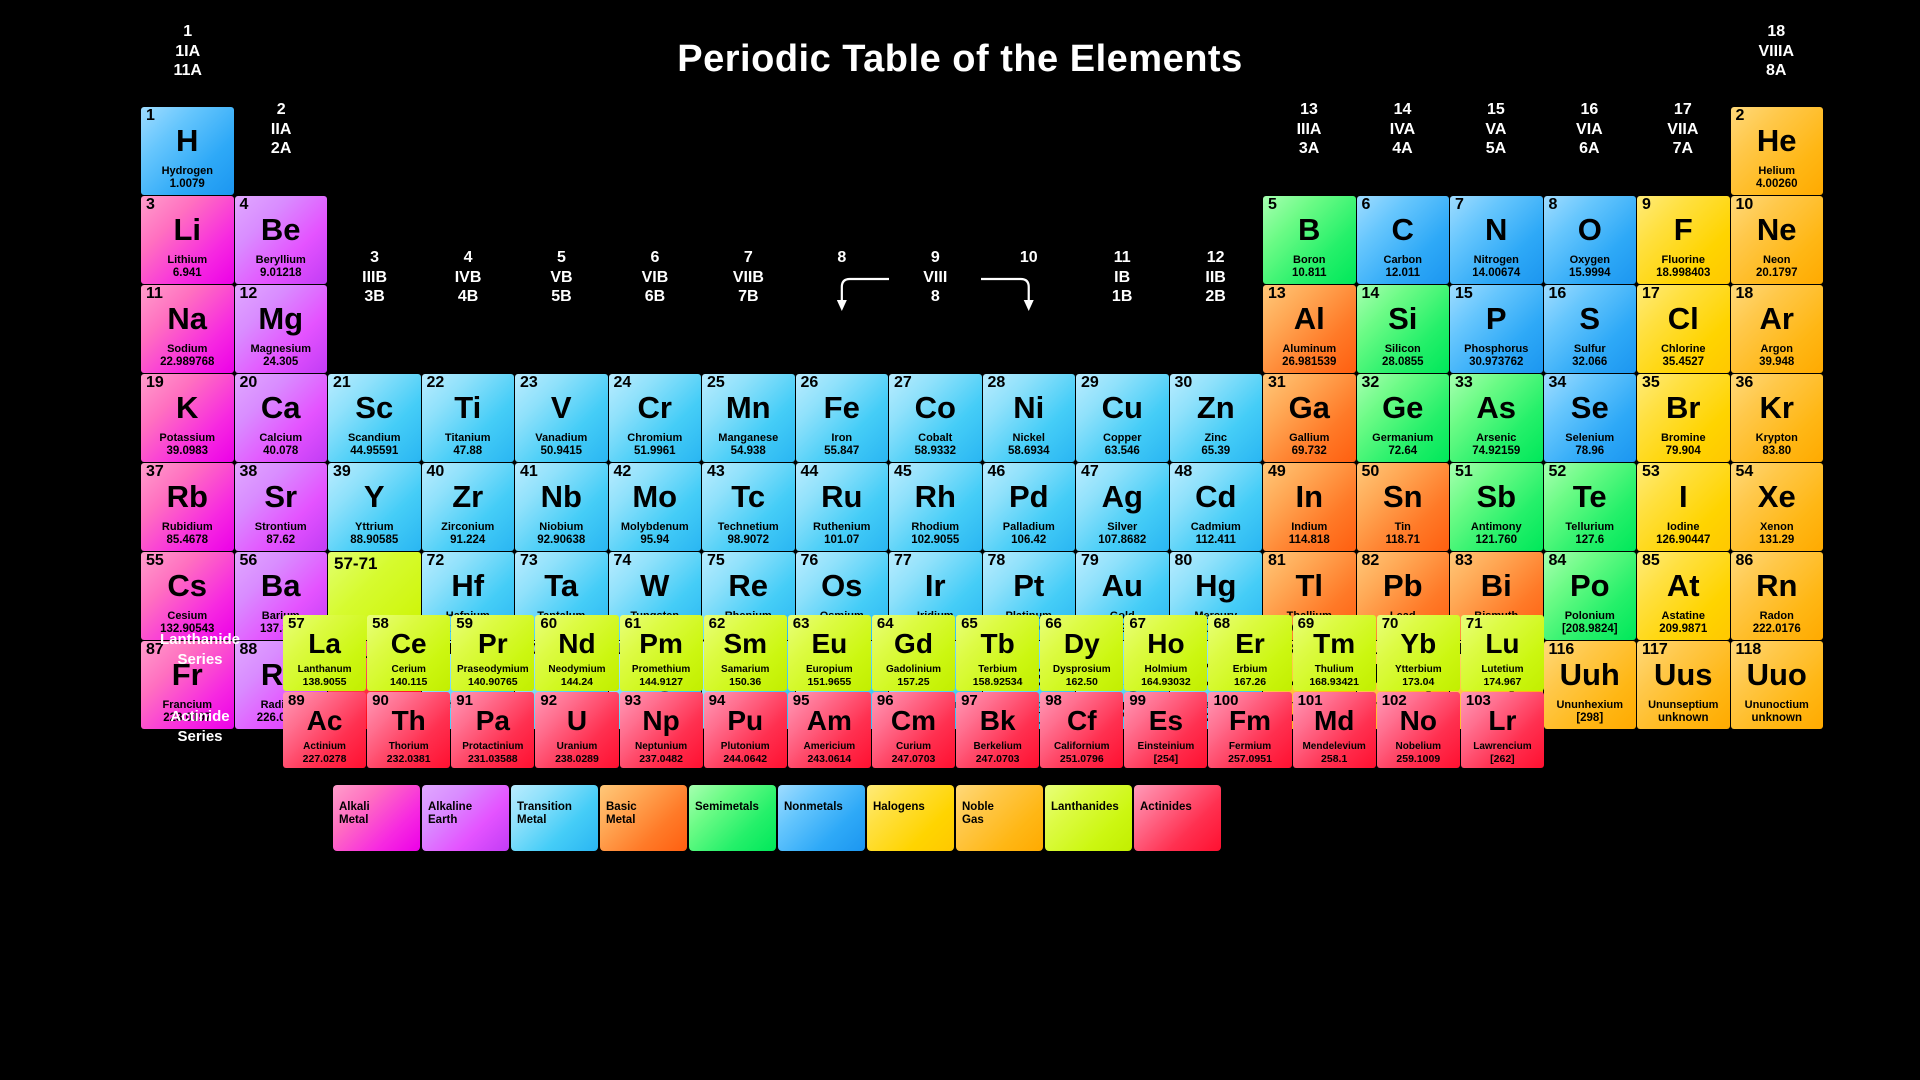  Describe the element at coordinates (1166, 653) in the screenshot. I see `element-cell-Ho: 67 Ho Holmium 164.93032` at that location.